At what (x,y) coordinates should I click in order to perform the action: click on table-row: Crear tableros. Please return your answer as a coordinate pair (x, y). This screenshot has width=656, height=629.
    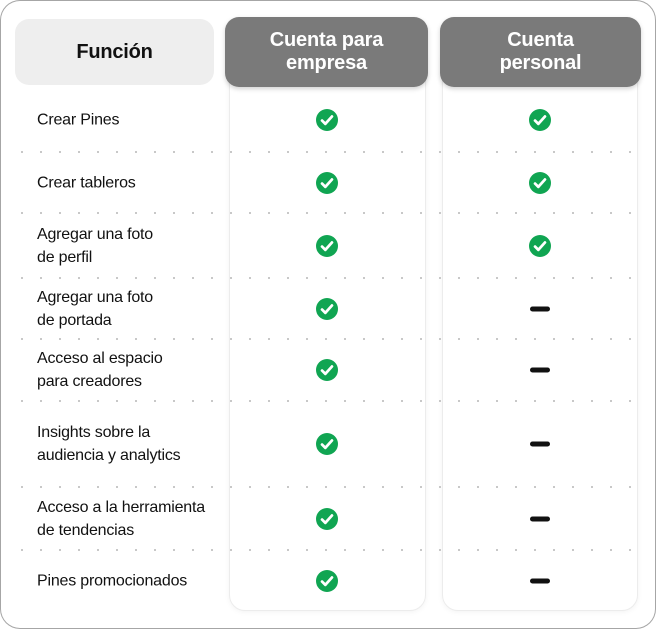
    Looking at the image, I should click on (328, 182).